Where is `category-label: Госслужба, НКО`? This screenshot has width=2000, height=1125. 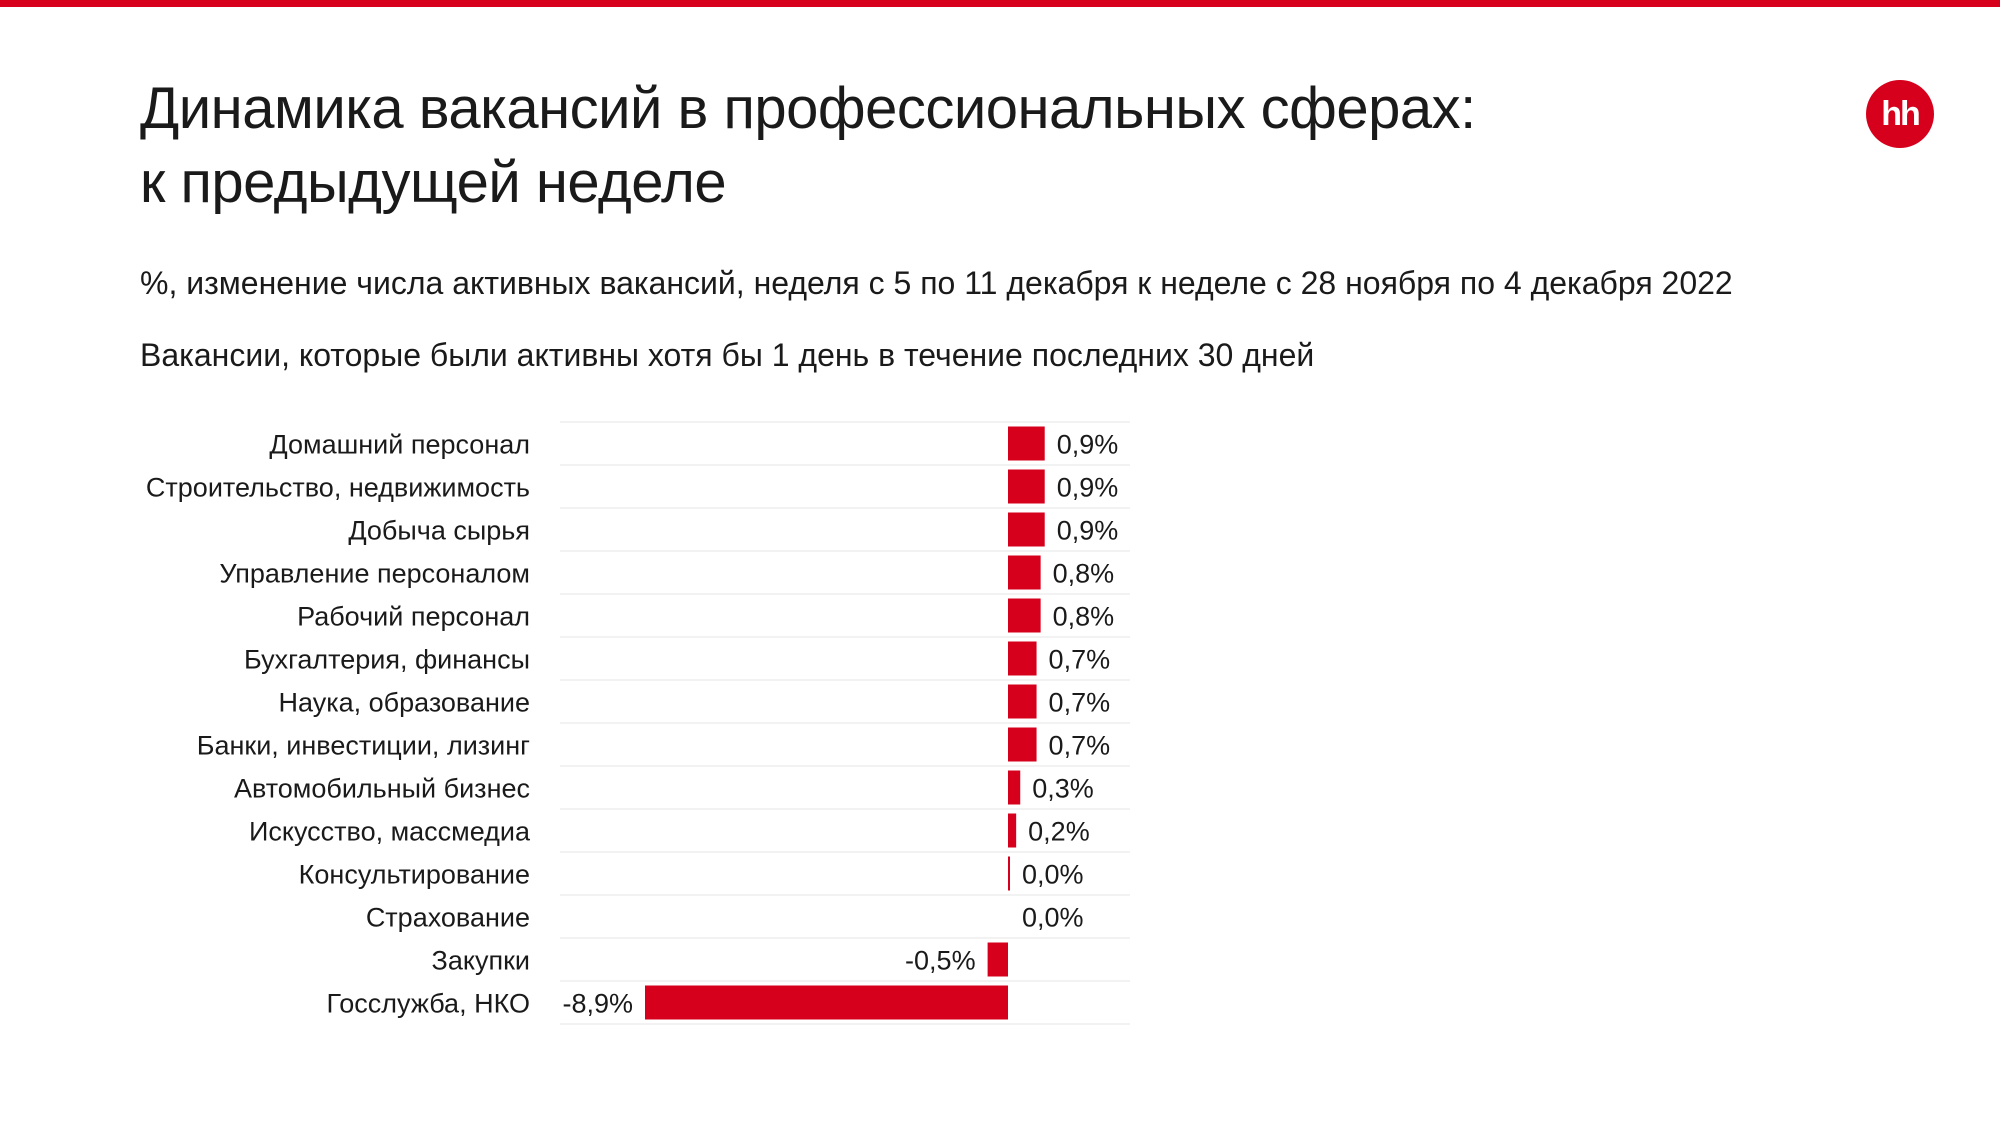
category-label: Госслужба, НКО is located at coordinates (428, 1004).